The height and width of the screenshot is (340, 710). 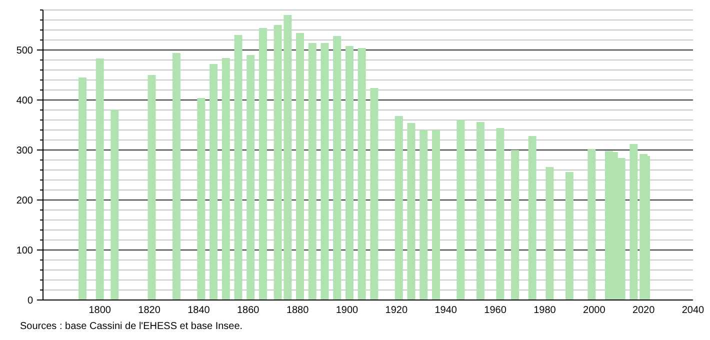 What do you see at coordinates (545, 310) in the screenshot?
I see `x-tick-label: 1980` at bounding box center [545, 310].